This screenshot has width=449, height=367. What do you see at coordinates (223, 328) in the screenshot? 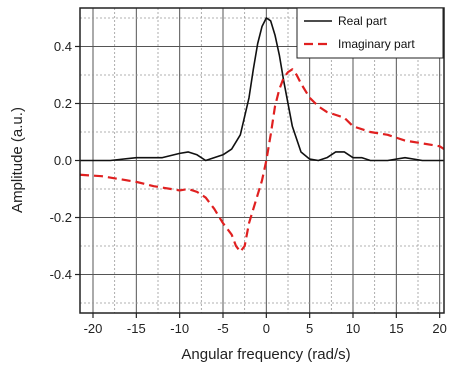
I see `x-tick-label: -5` at bounding box center [223, 328].